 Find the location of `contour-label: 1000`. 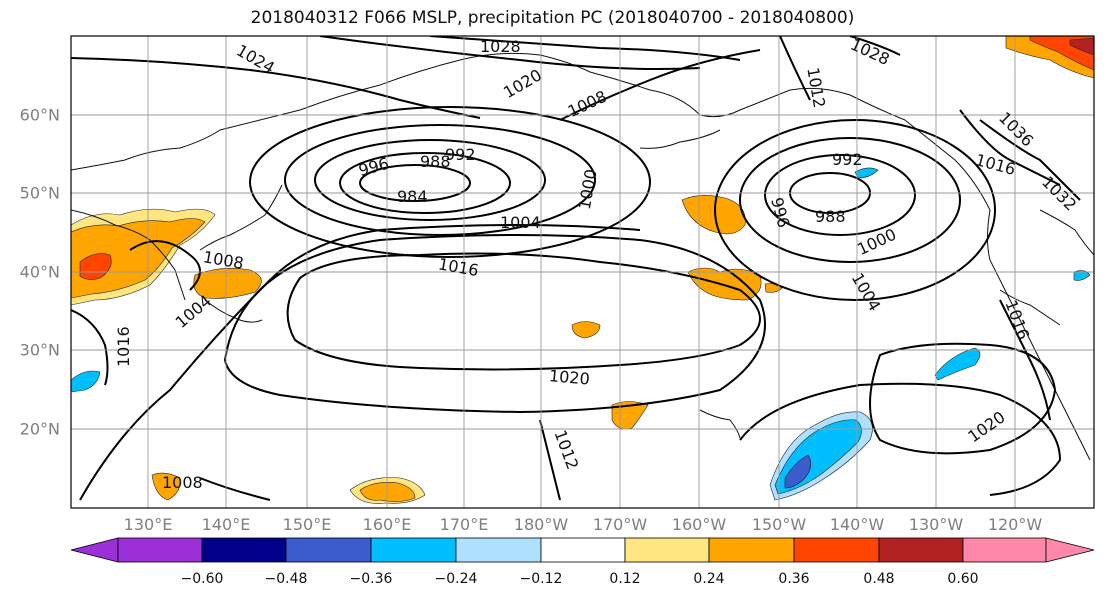

contour-label: 1000 is located at coordinates (588, 189).